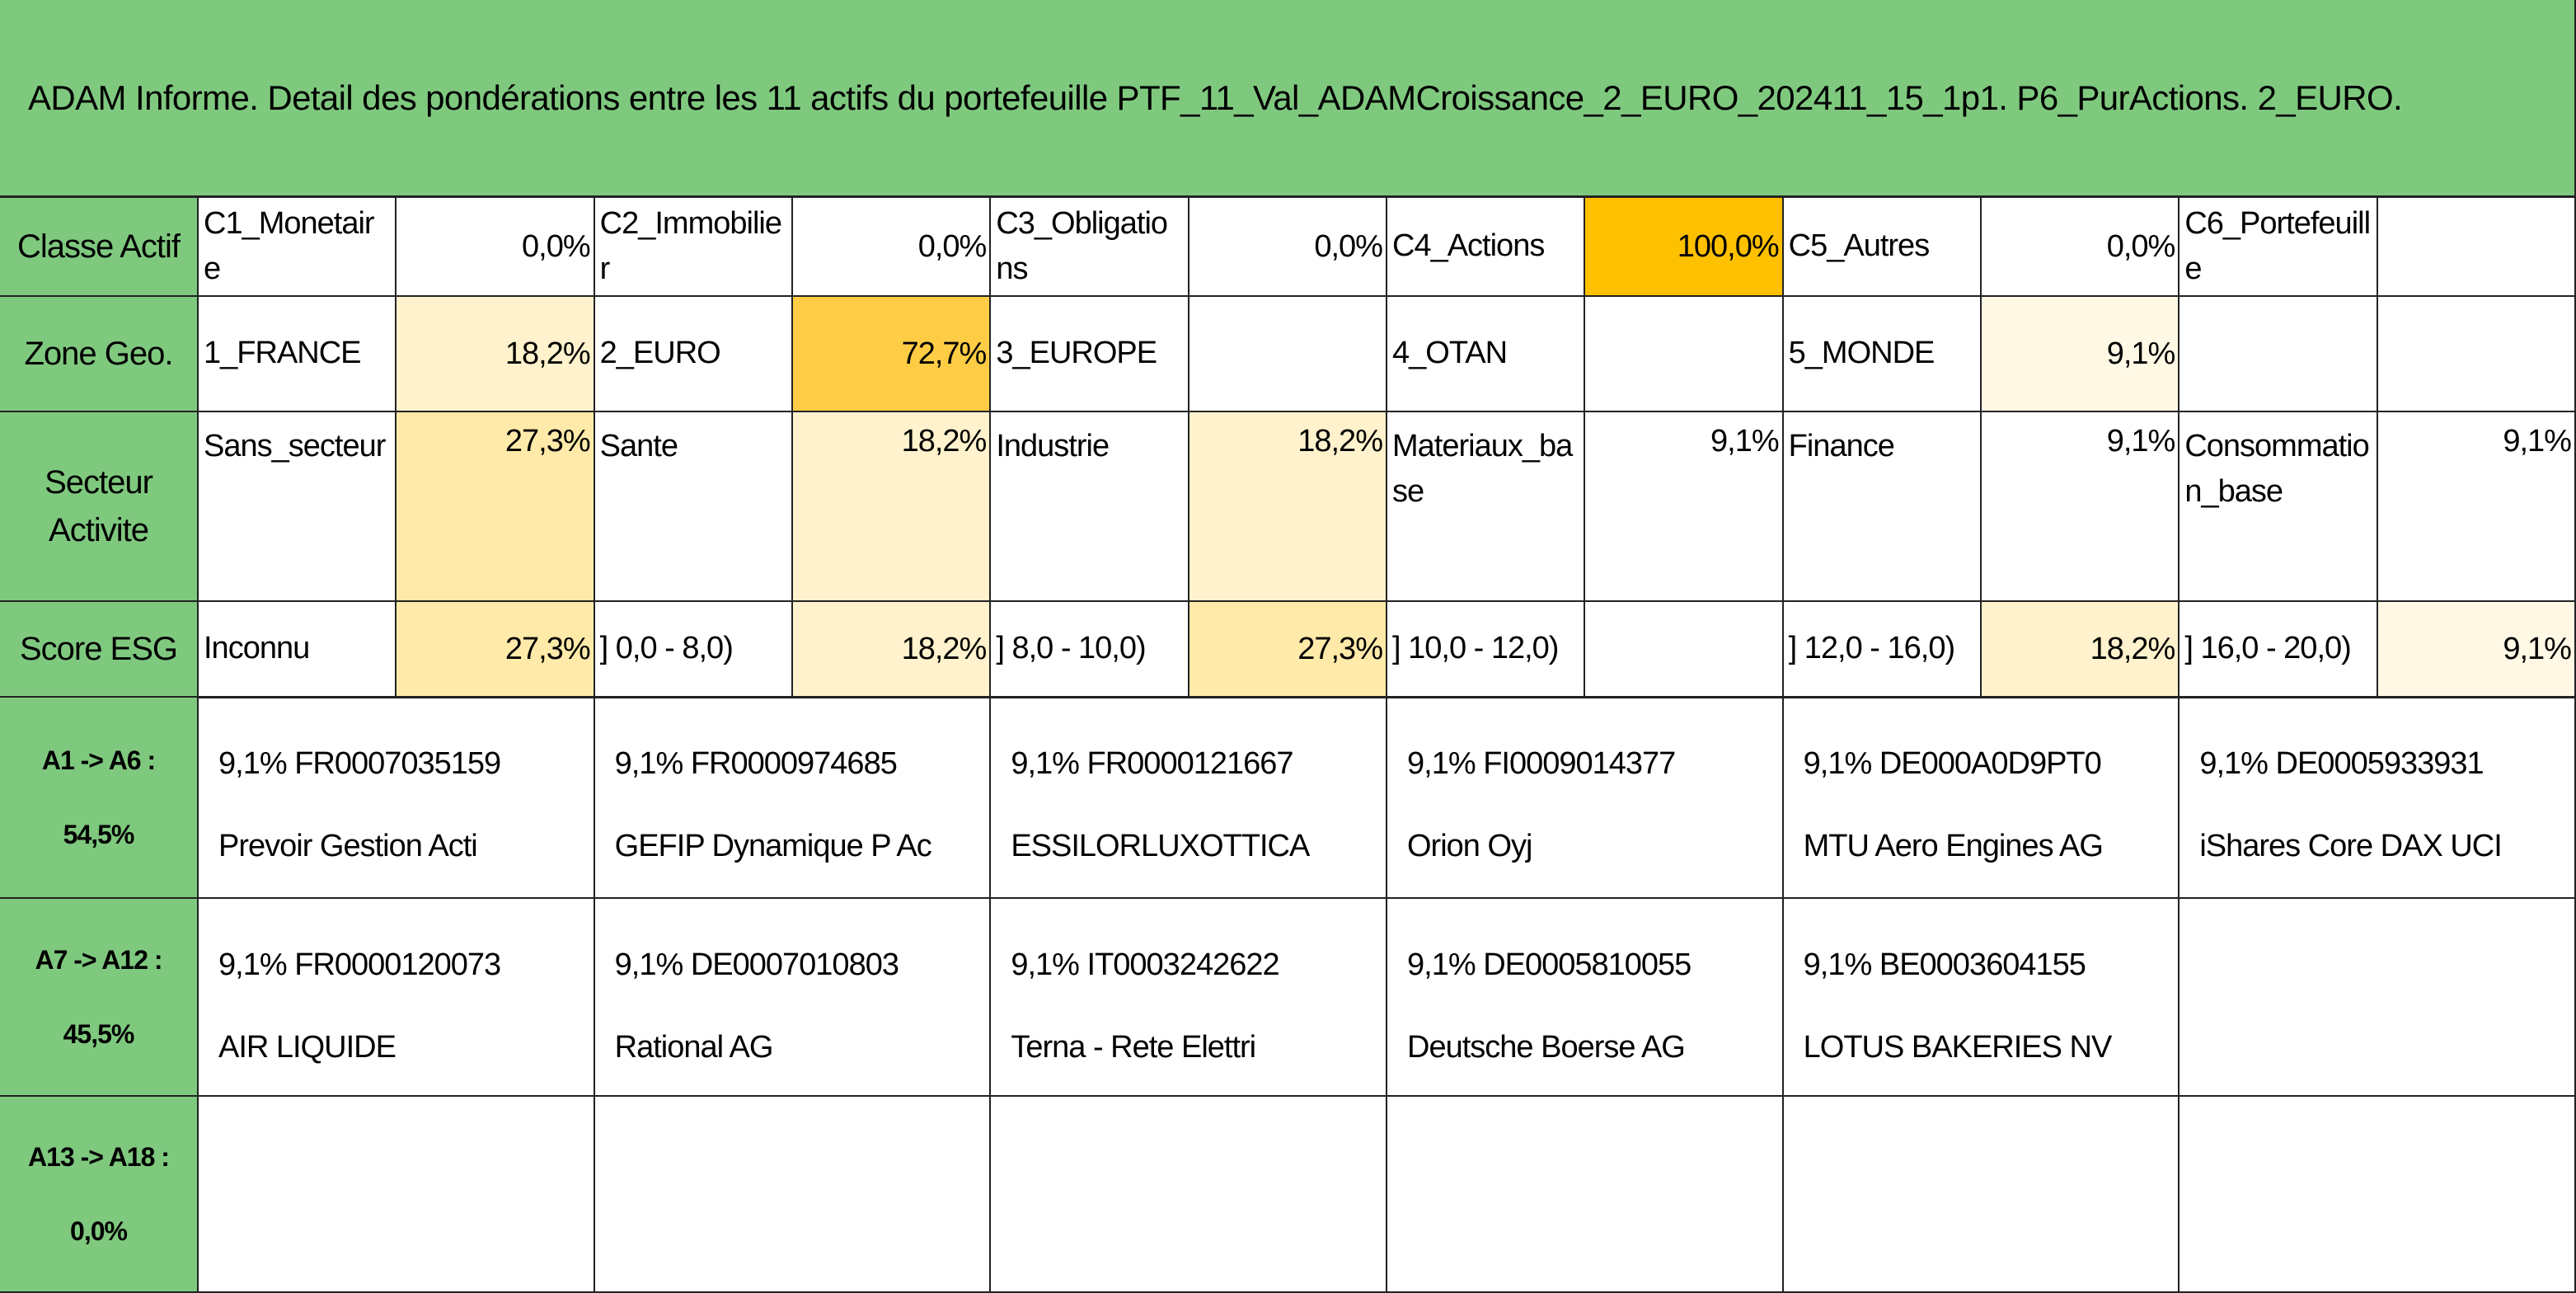 Image resolution: width=2576 pixels, height=1293 pixels. What do you see at coordinates (1958, 1048) in the screenshot?
I see `asset-name: LOTUS BAKERIES NV` at bounding box center [1958, 1048].